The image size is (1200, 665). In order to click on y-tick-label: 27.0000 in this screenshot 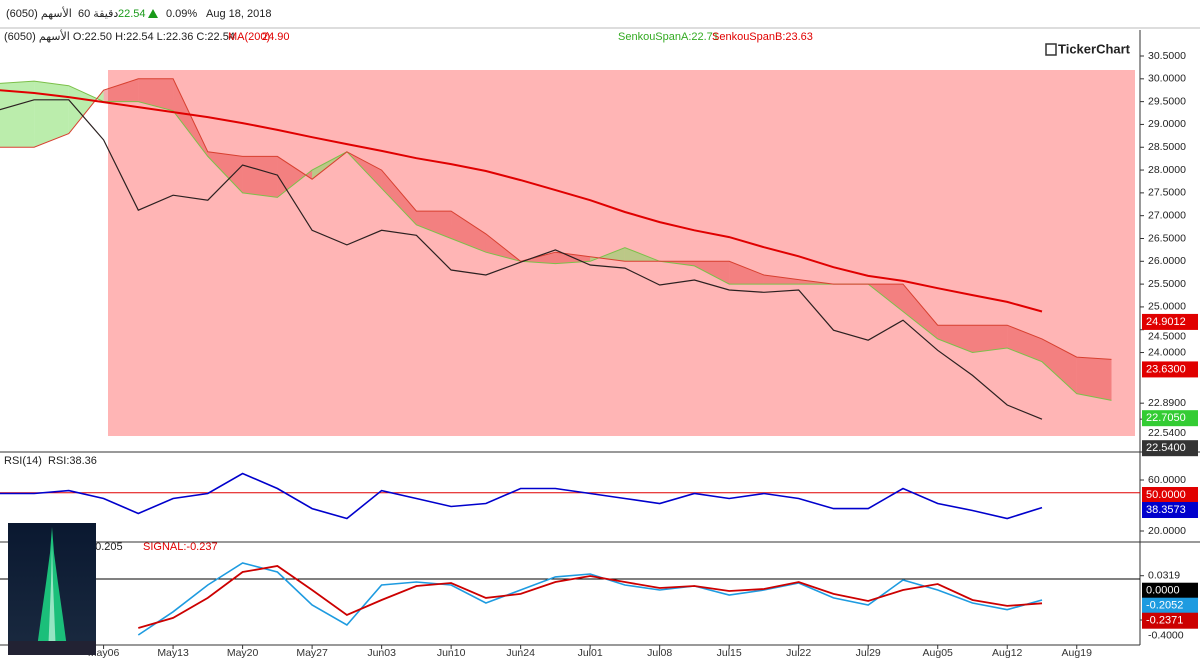, I will do `click(1167, 215)`.